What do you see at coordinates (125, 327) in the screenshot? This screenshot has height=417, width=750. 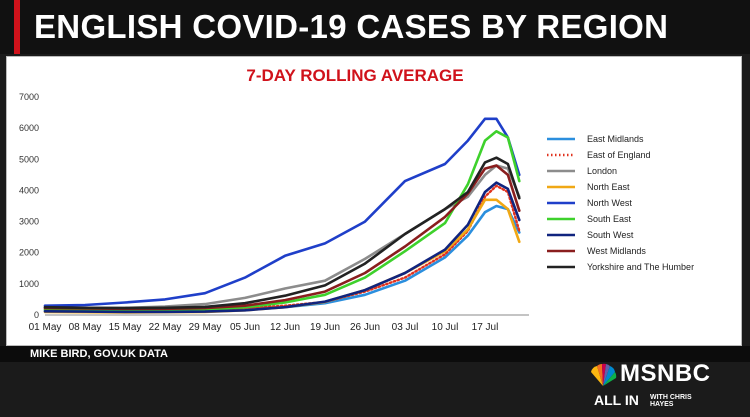 I see `x-tick-label: 15 May` at bounding box center [125, 327].